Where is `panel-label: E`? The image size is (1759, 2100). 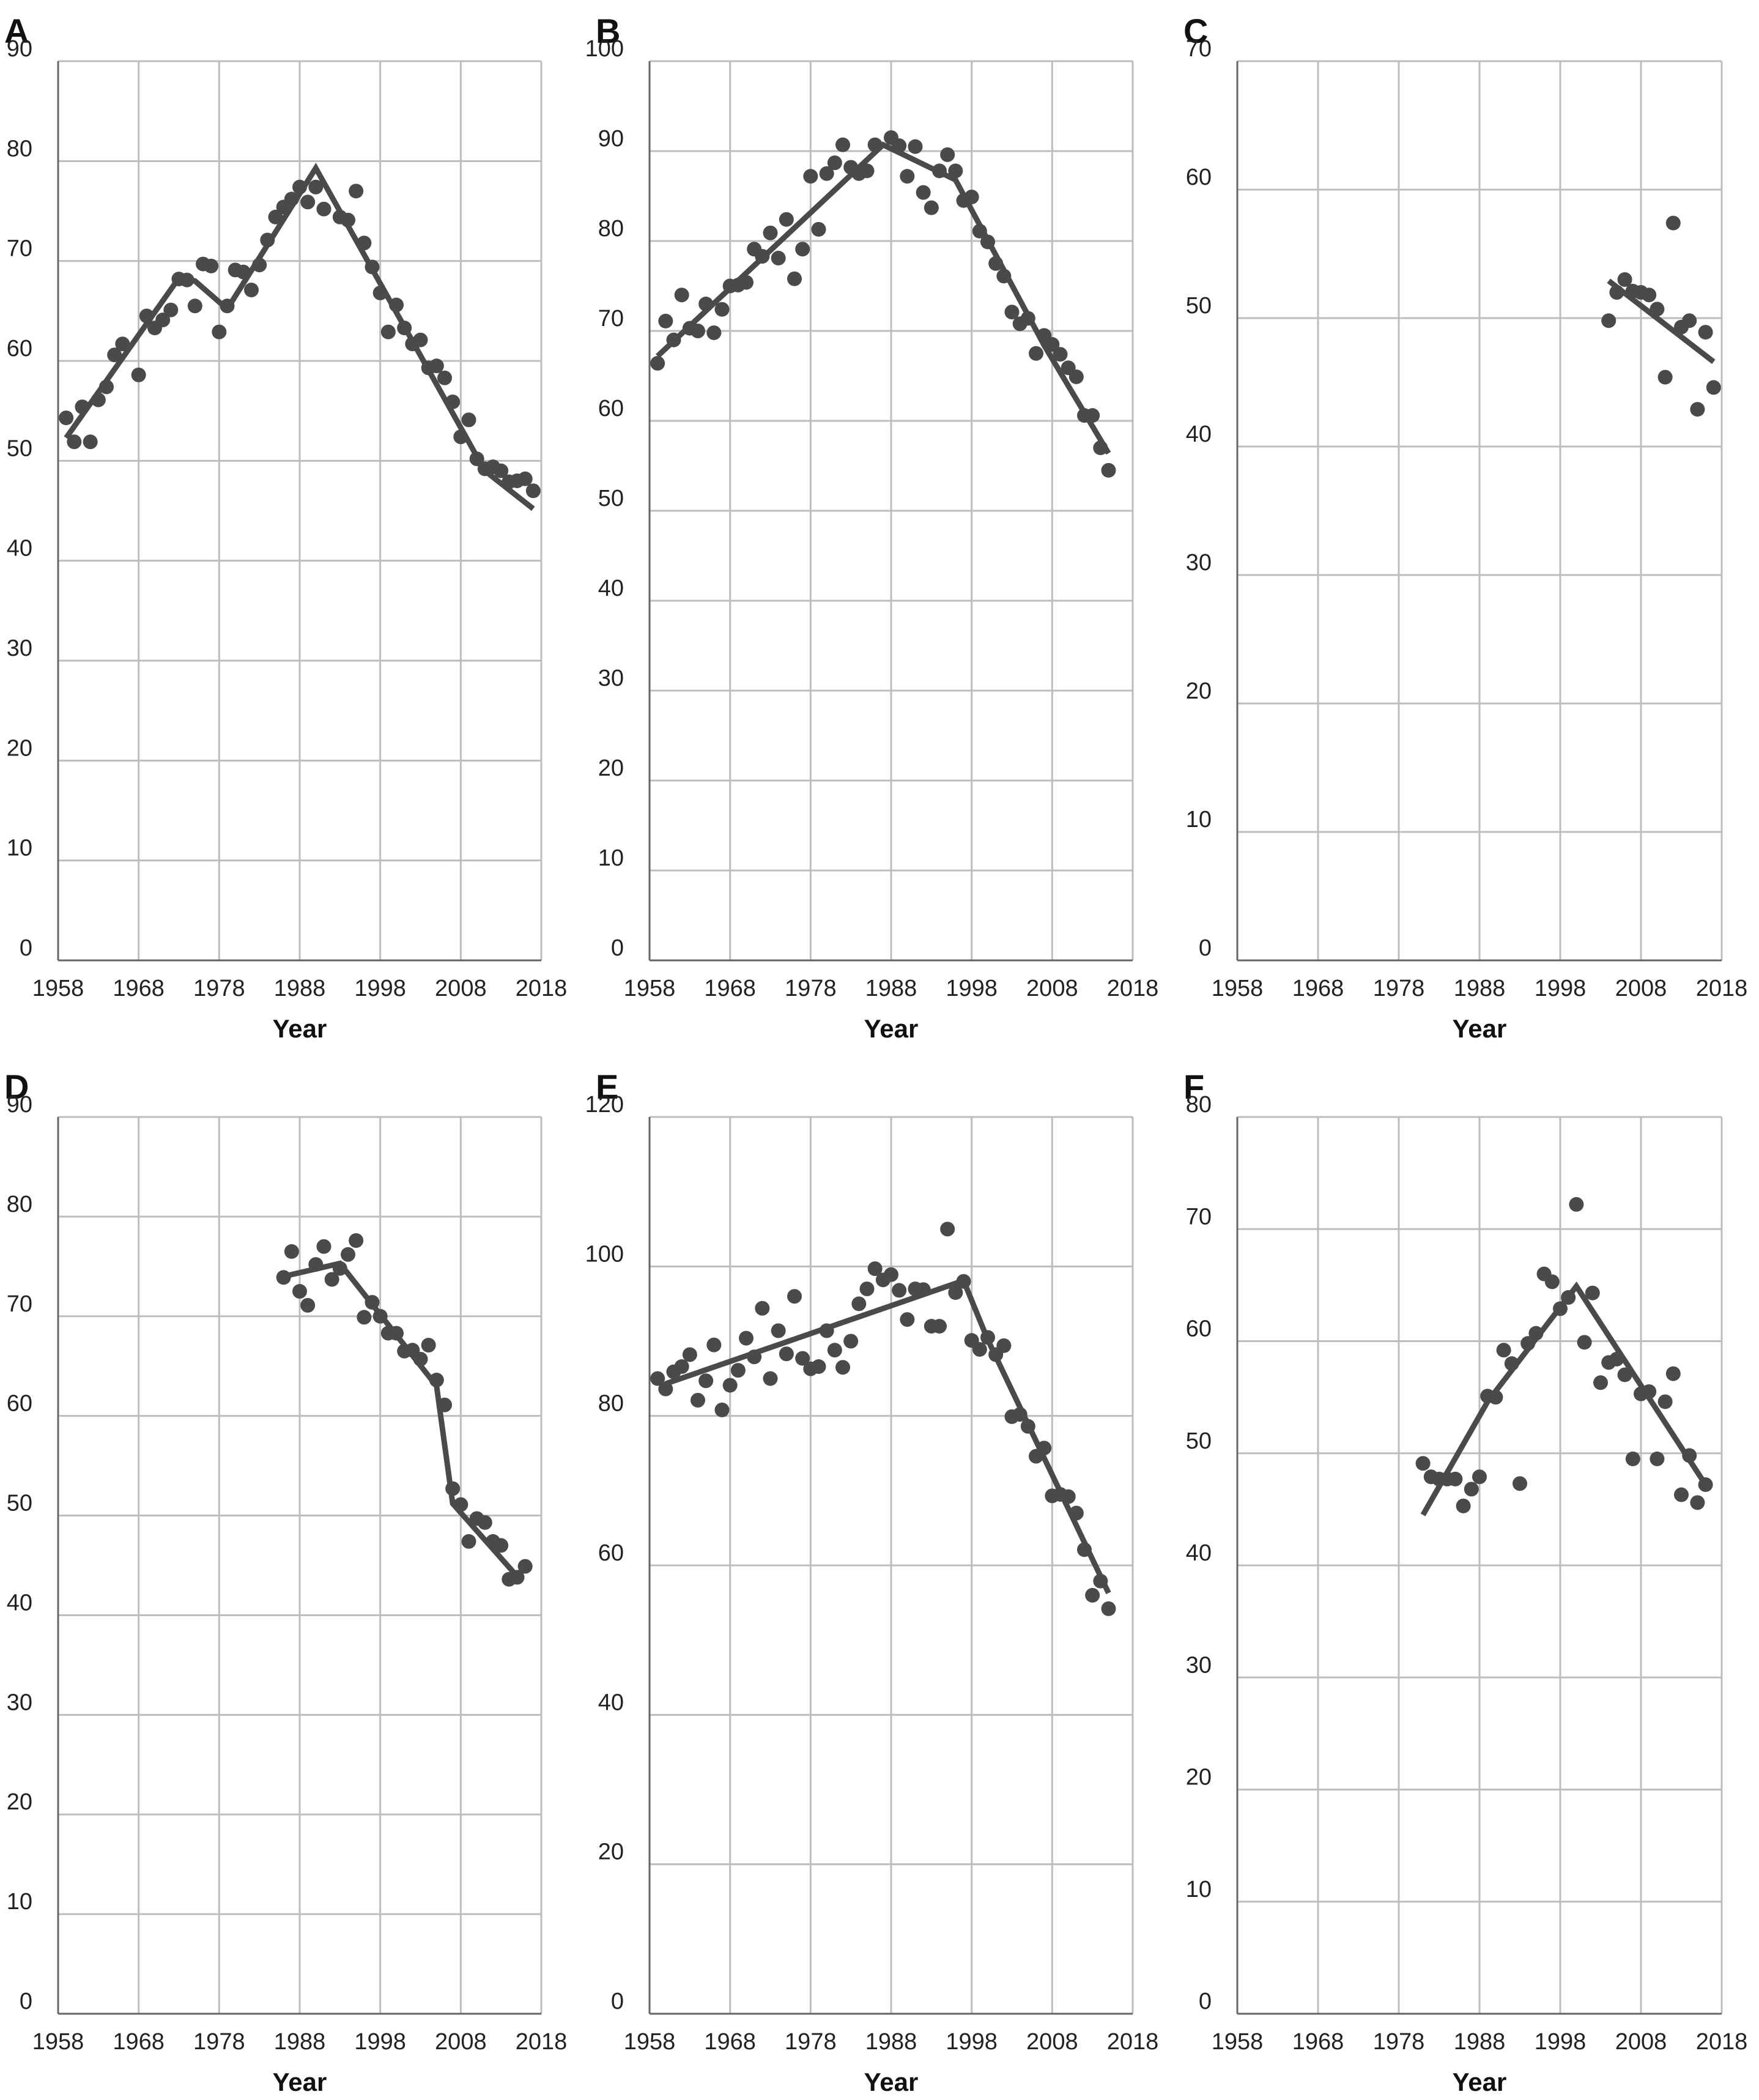
panel-label: E is located at coordinates (607, 1086).